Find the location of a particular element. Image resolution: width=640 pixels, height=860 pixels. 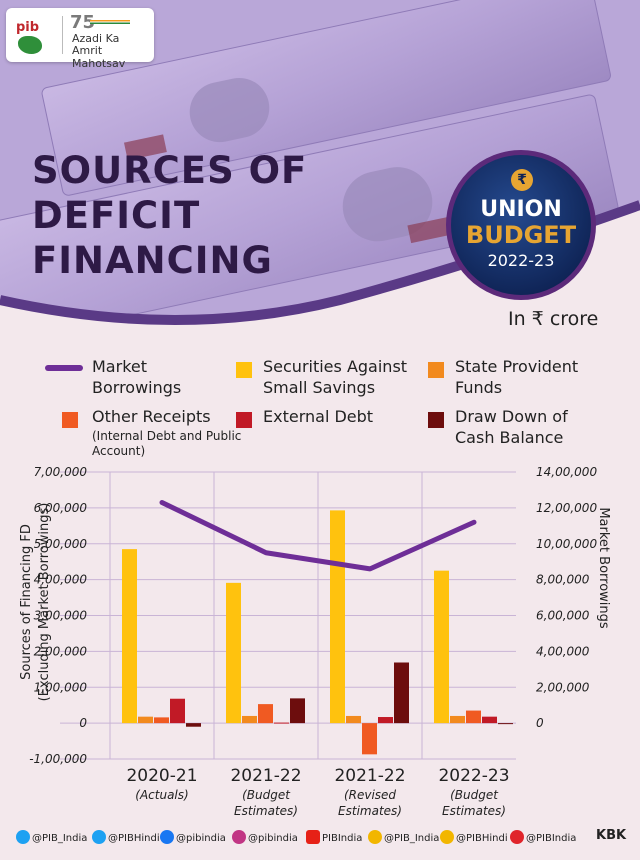

amrit-line2: Amrit Mahotsav is located at coordinates (99, 57).